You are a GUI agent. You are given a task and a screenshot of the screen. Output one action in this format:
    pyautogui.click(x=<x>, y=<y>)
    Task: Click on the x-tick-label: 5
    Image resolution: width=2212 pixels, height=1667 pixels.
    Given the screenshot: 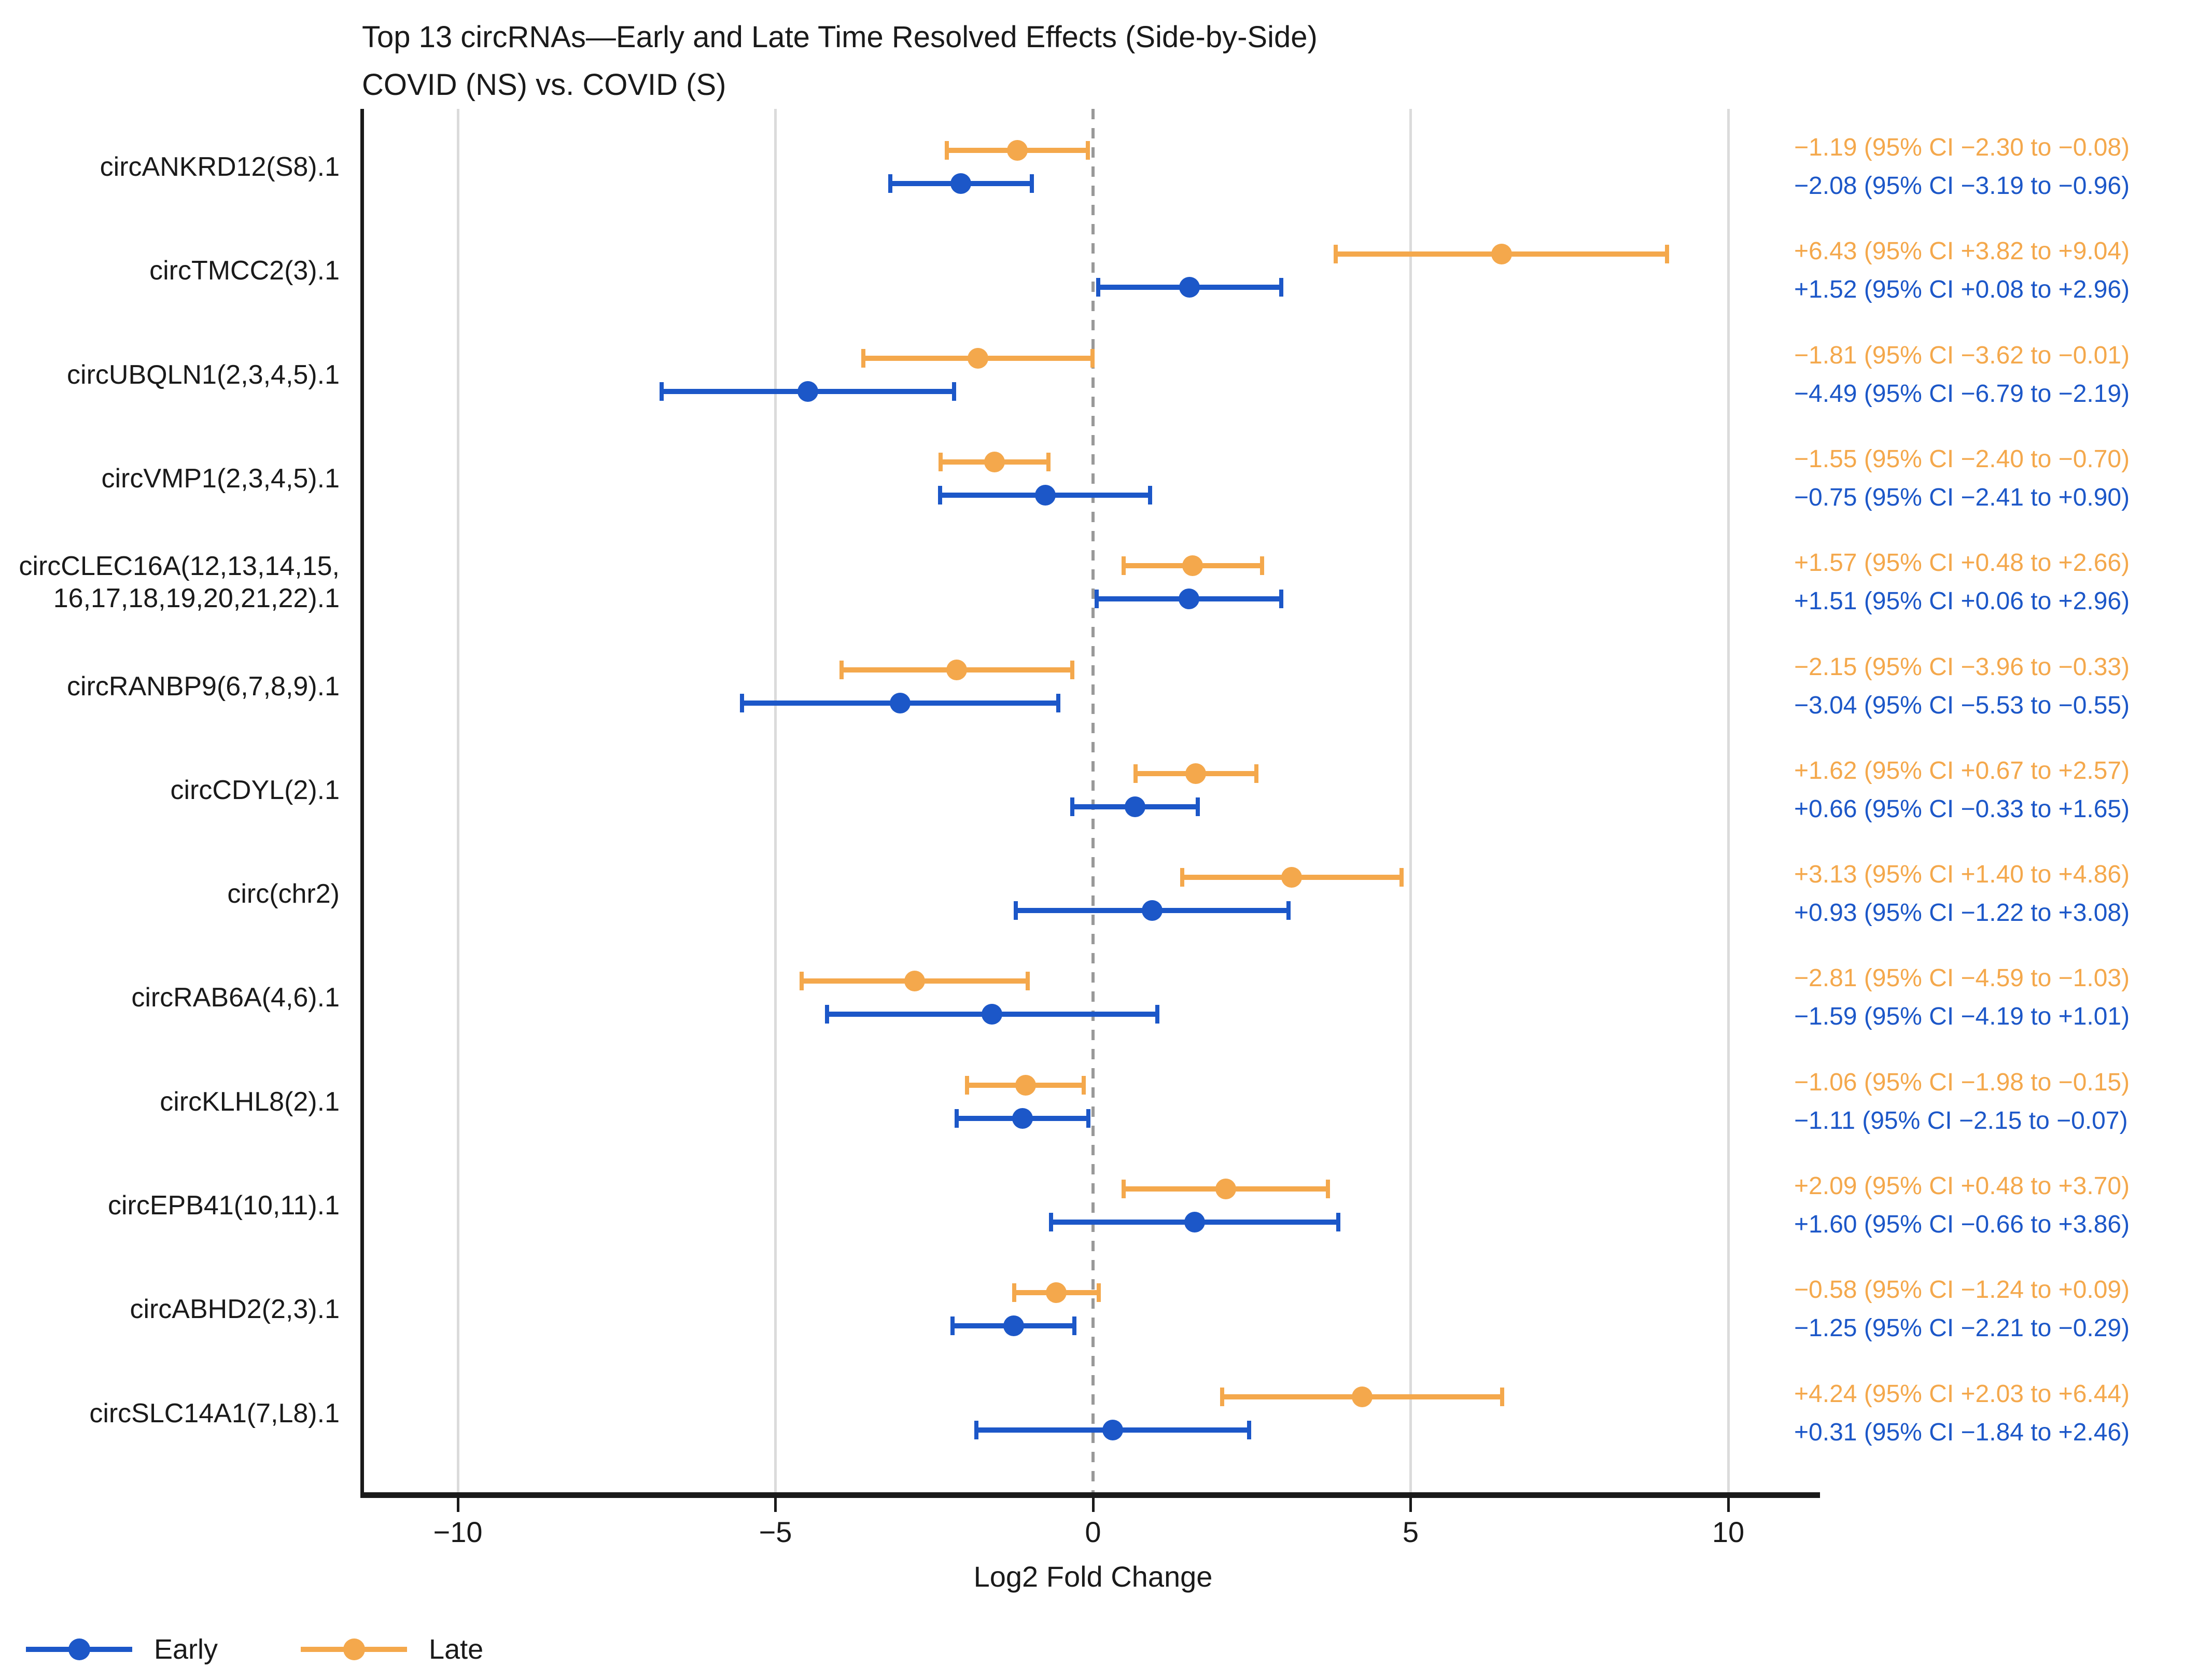 What is the action you would take?
    pyautogui.click(x=1410, y=1532)
    